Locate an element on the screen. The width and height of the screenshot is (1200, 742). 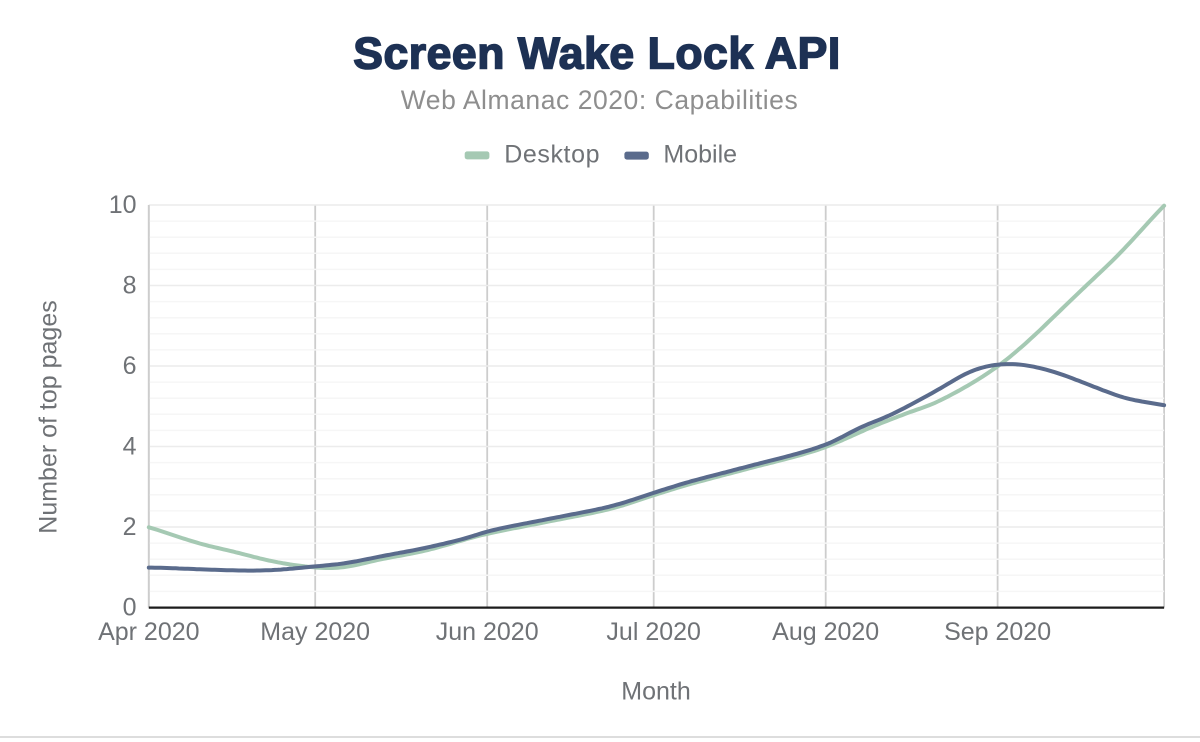
svg-text: Number of top pages is located at coordinates (49, 416).